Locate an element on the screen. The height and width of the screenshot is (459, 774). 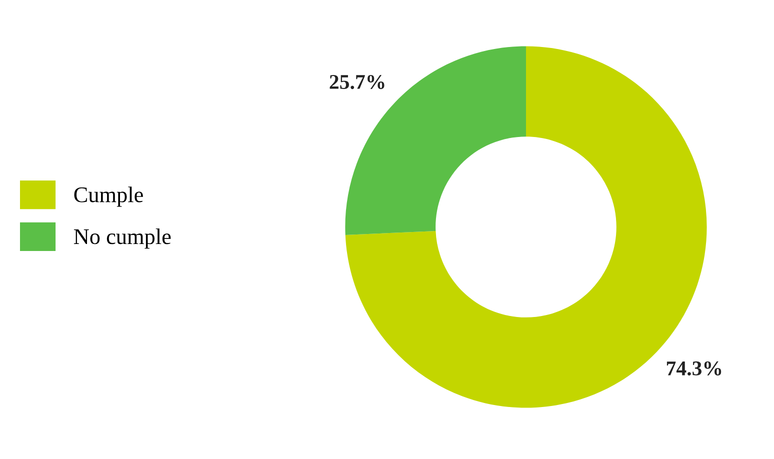
data-label: 74.3% is located at coordinates (694, 368).